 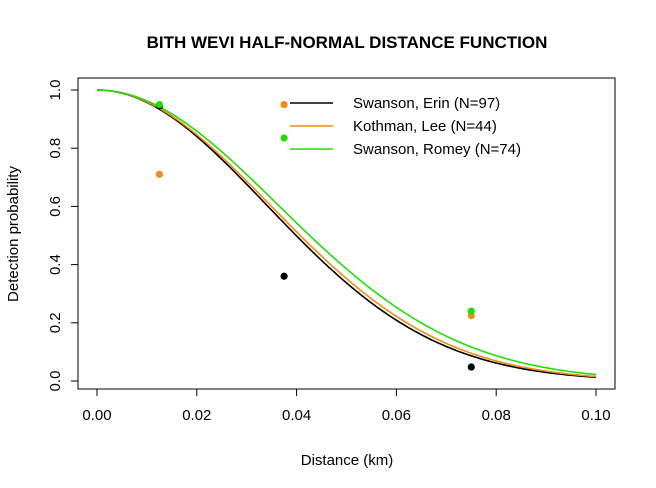 I want to click on x-tick-label: 0.02, so click(x=196, y=415).